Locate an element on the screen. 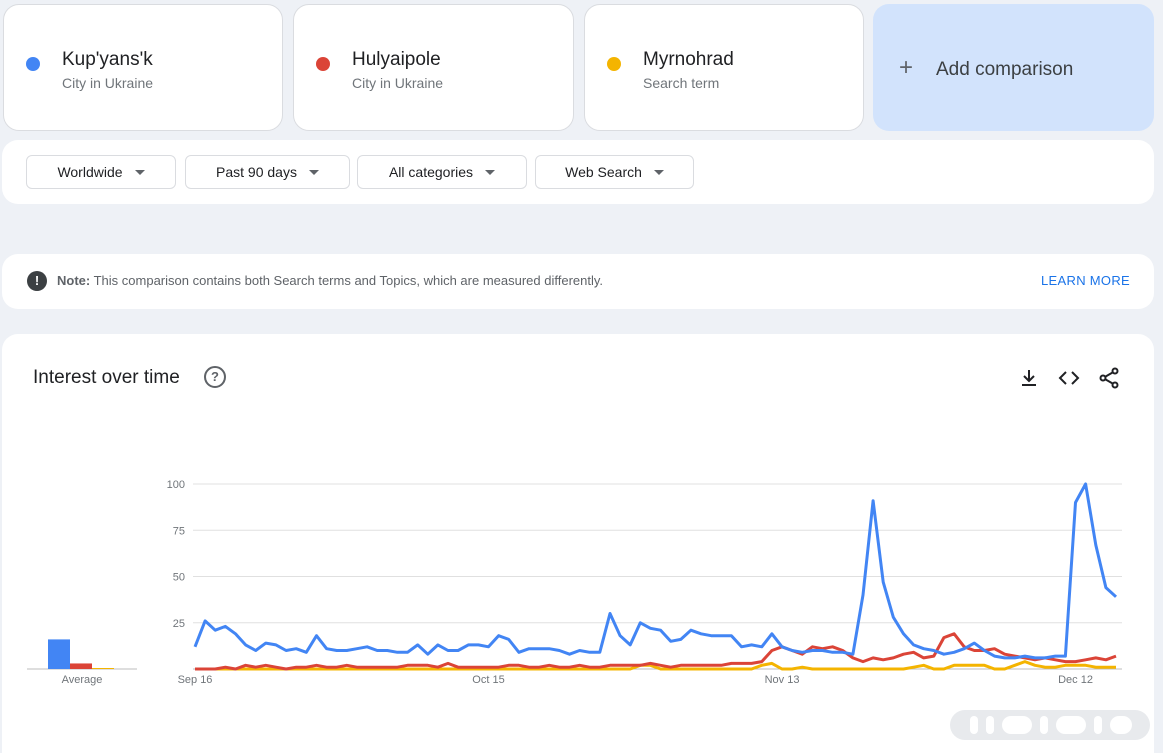  time-range-dropdown: Past 90 days is located at coordinates (267, 172).